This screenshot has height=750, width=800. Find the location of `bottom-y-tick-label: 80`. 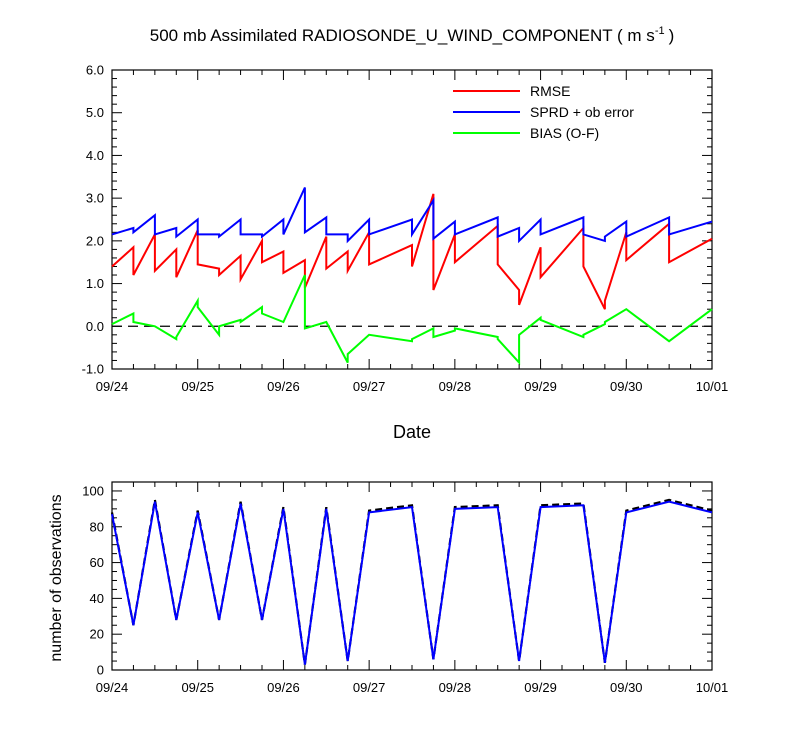

bottom-y-tick-label: 80 is located at coordinates (97, 526).